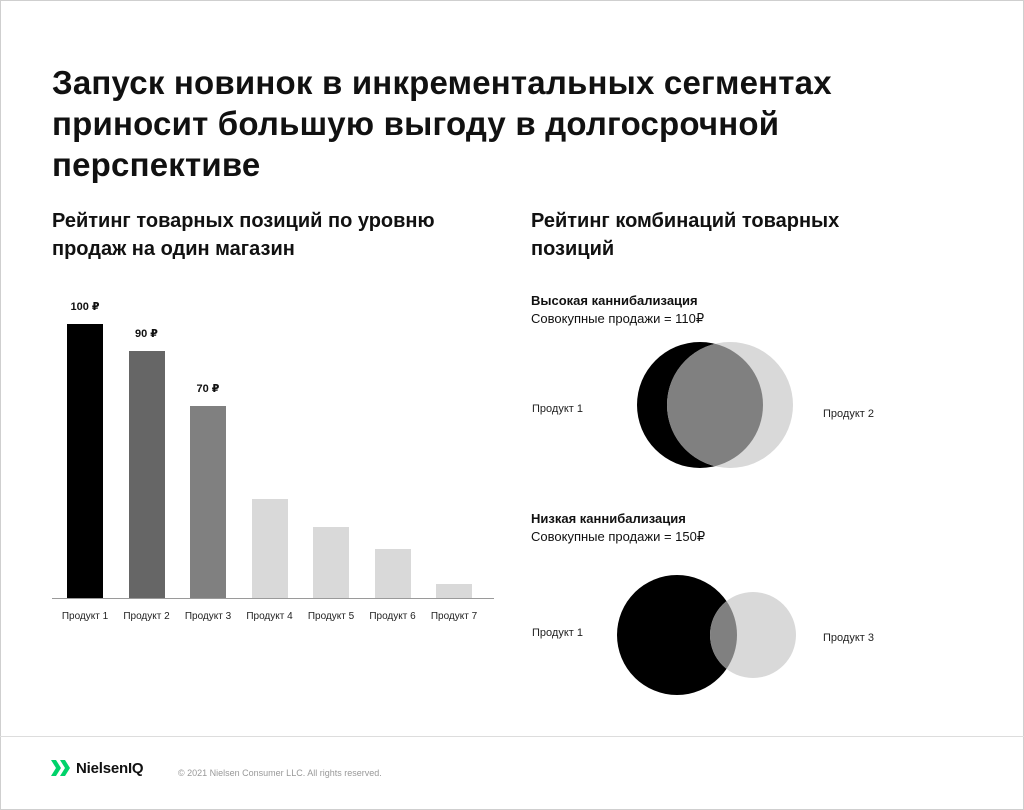 This screenshot has width=1024, height=810. What do you see at coordinates (723, 635) in the screenshot?
I see `venn-low-overlap` at bounding box center [723, 635].